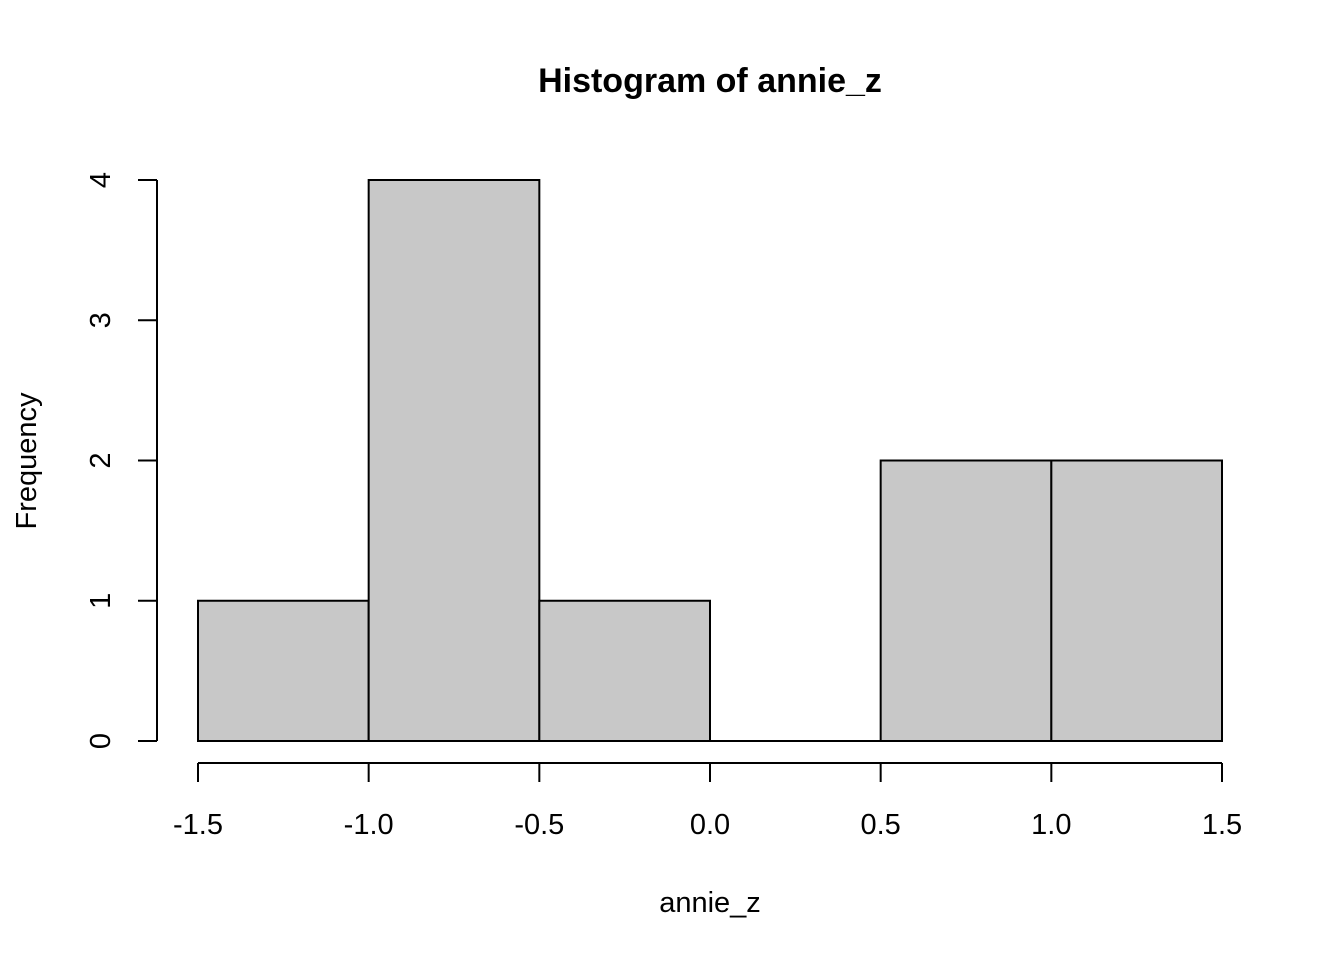  I want to click on chart-title: Histogram of annie_z, so click(710, 81).